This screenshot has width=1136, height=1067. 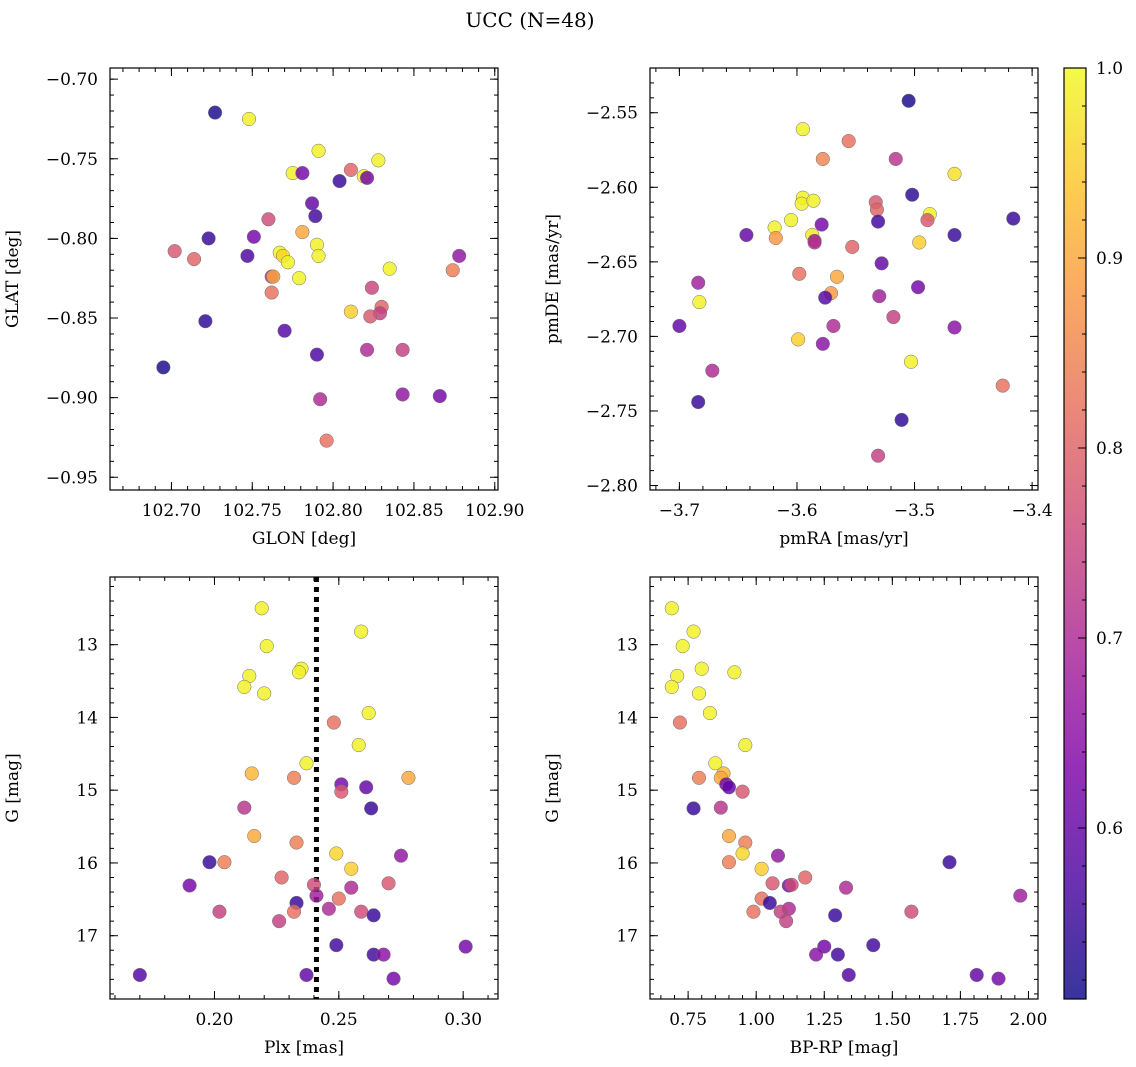 What do you see at coordinates (87, 718) in the screenshot?
I see `y-tick-label: 14` at bounding box center [87, 718].